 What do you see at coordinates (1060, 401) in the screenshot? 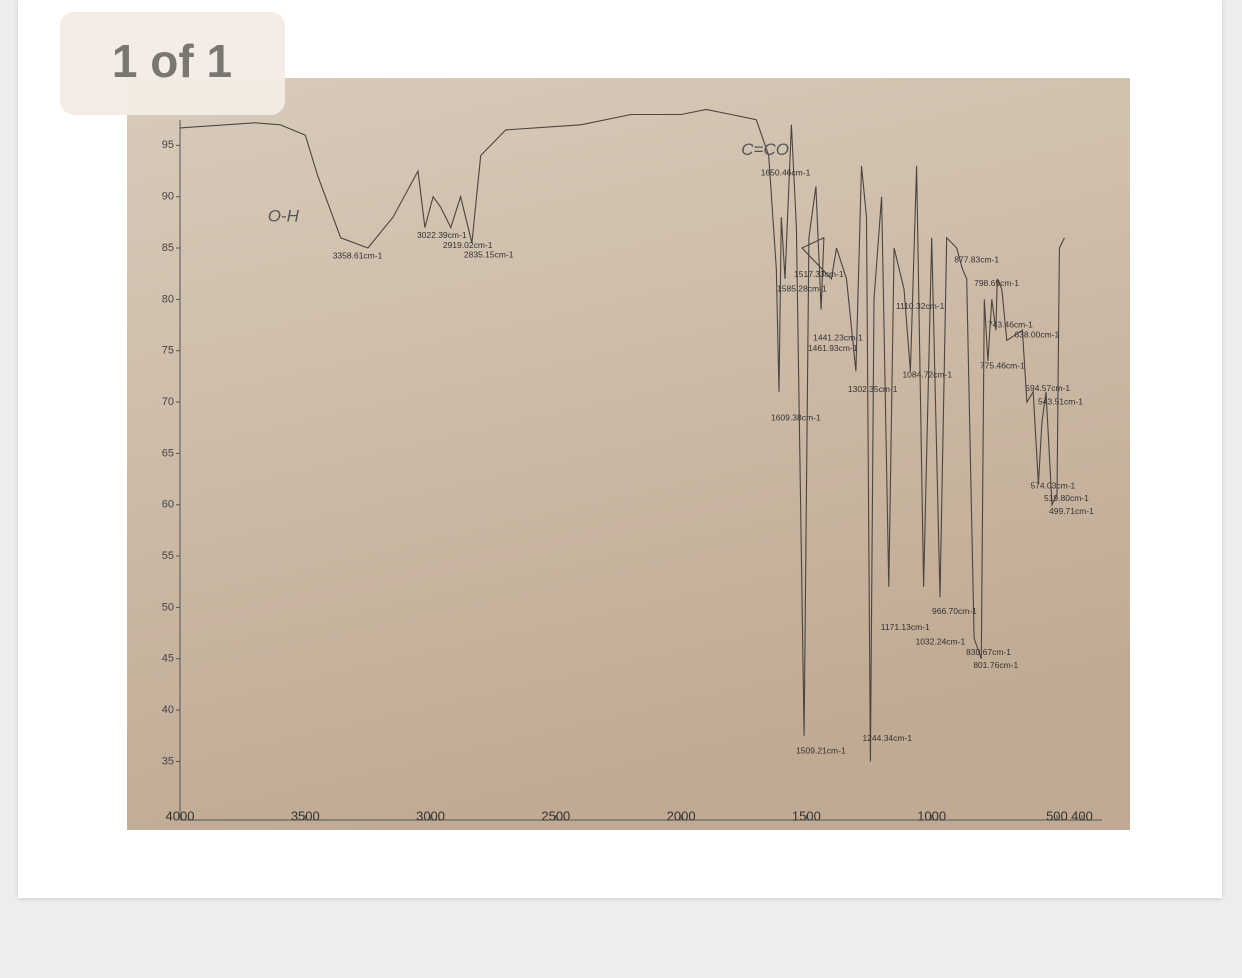
I see `peak-label: 543.51cm-1` at bounding box center [1060, 401].